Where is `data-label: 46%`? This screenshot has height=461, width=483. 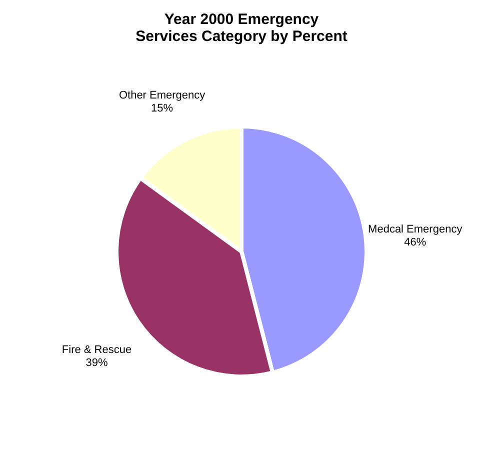 data-label: 46% is located at coordinates (415, 242).